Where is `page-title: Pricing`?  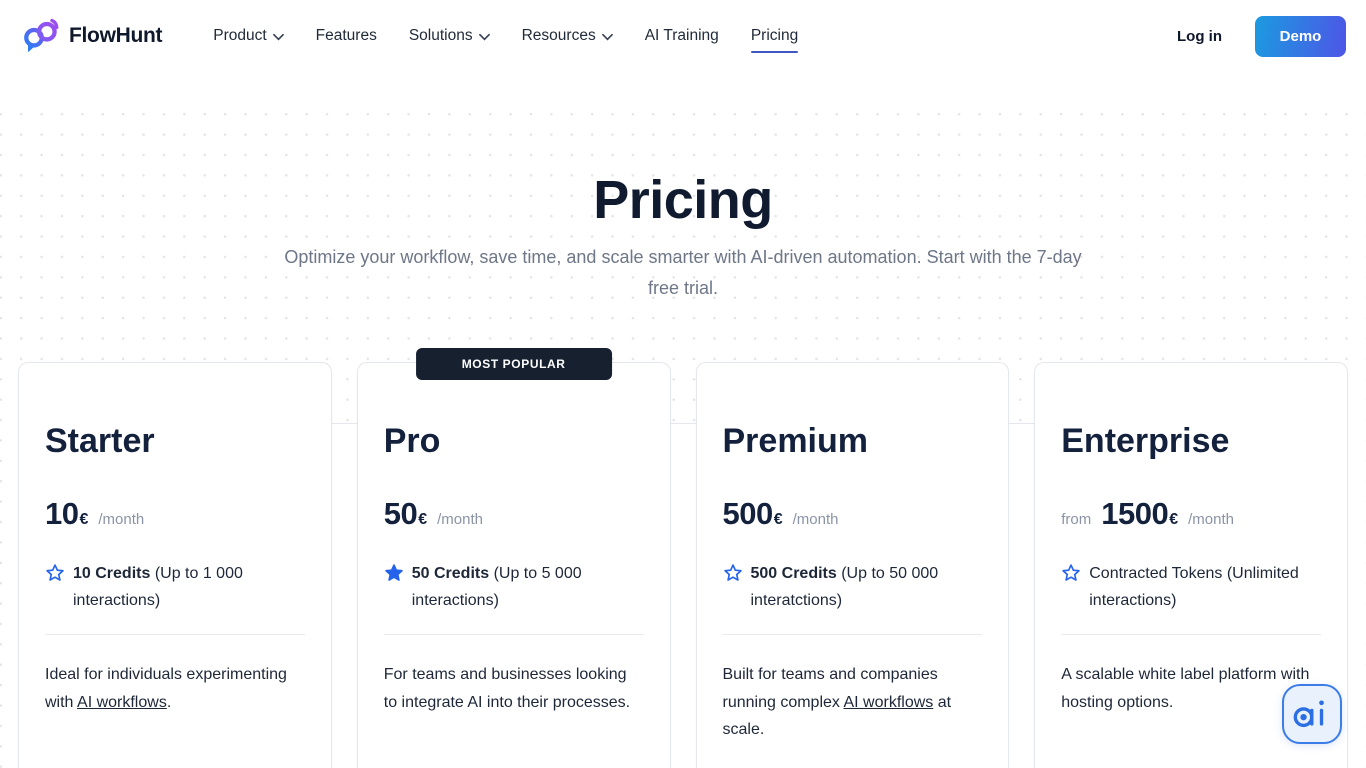
page-title: Pricing is located at coordinates (683, 200).